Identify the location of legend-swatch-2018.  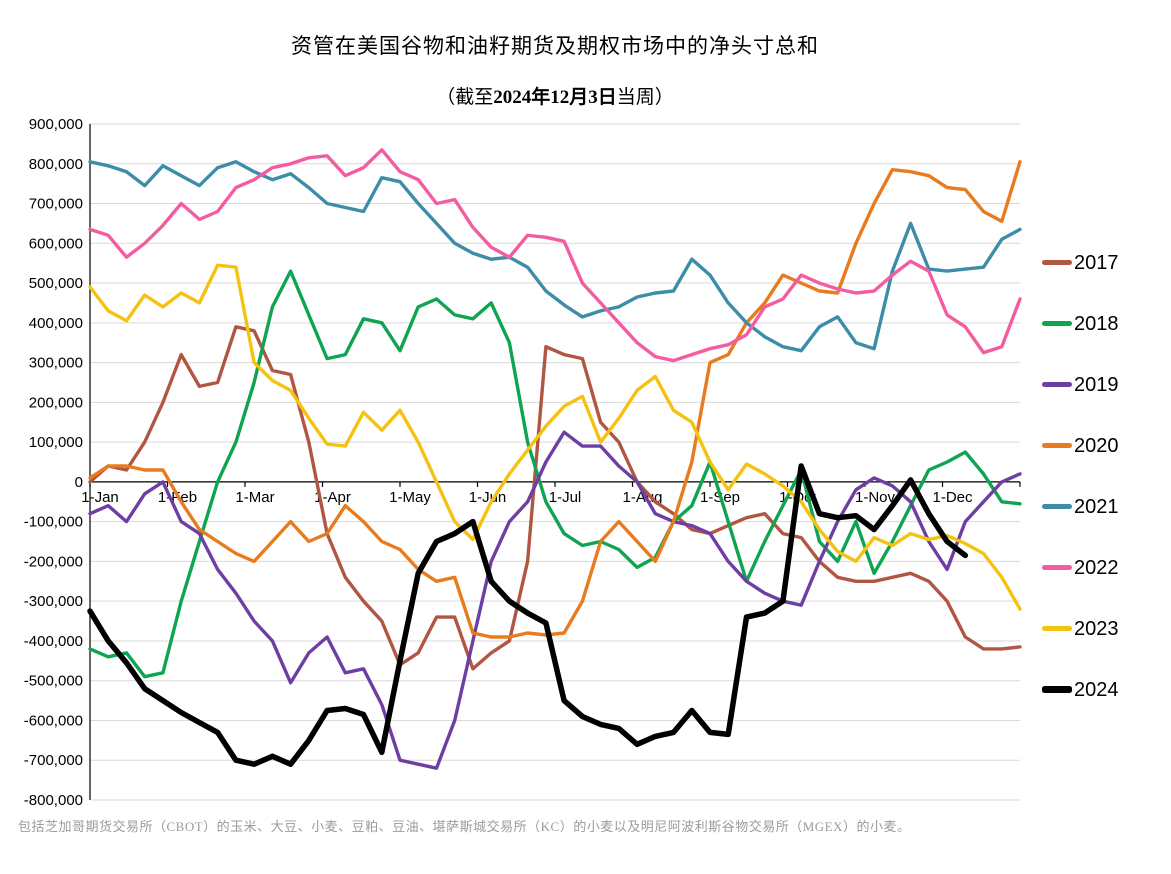
(1057, 323).